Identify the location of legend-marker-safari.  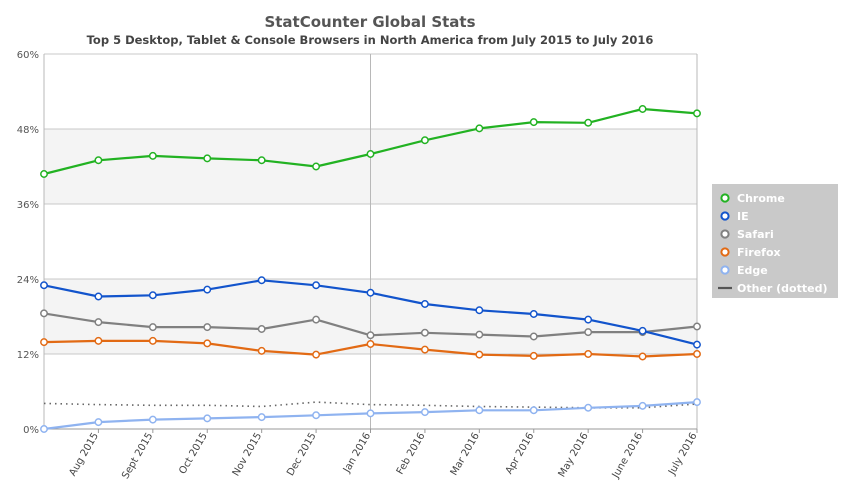
(725, 234).